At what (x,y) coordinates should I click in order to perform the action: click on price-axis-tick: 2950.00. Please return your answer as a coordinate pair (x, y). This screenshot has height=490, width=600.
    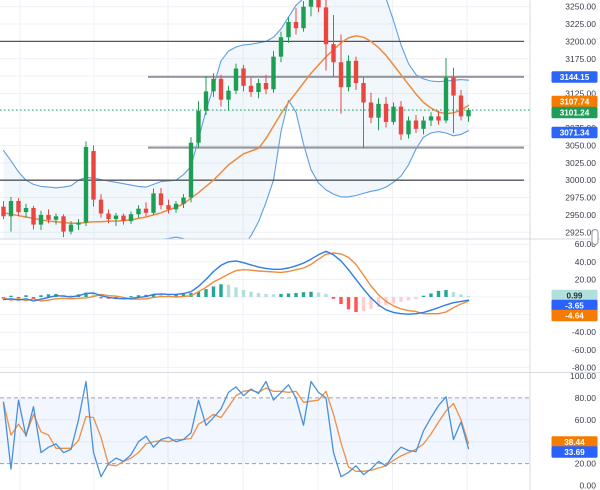
    Looking at the image, I should click on (580, 215).